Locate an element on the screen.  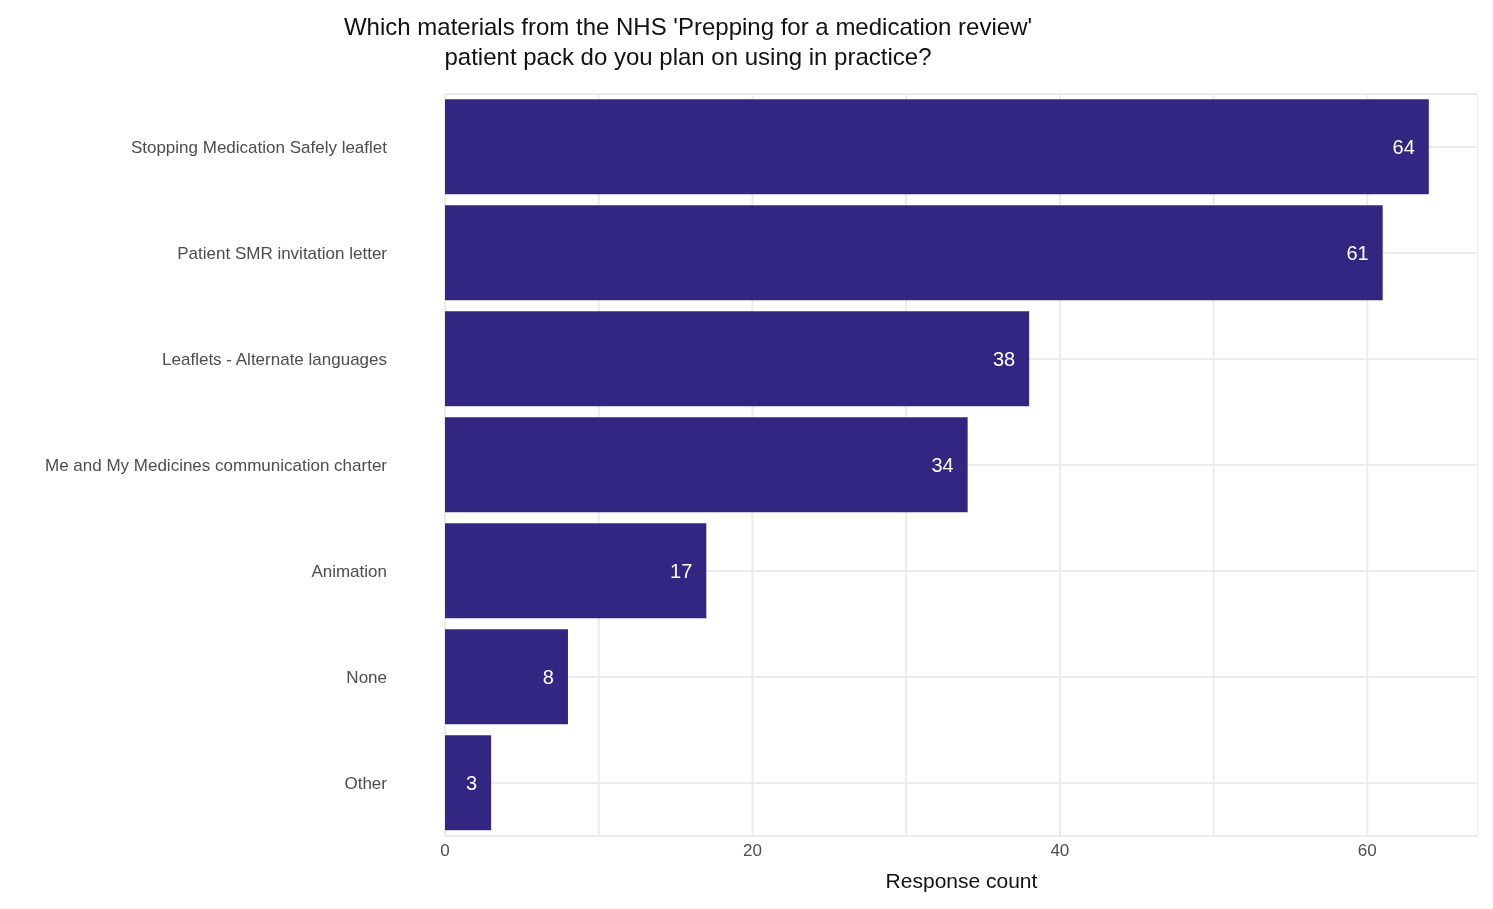
y-tick-label: Leaflets - Alternate languages is located at coordinates (274, 360).